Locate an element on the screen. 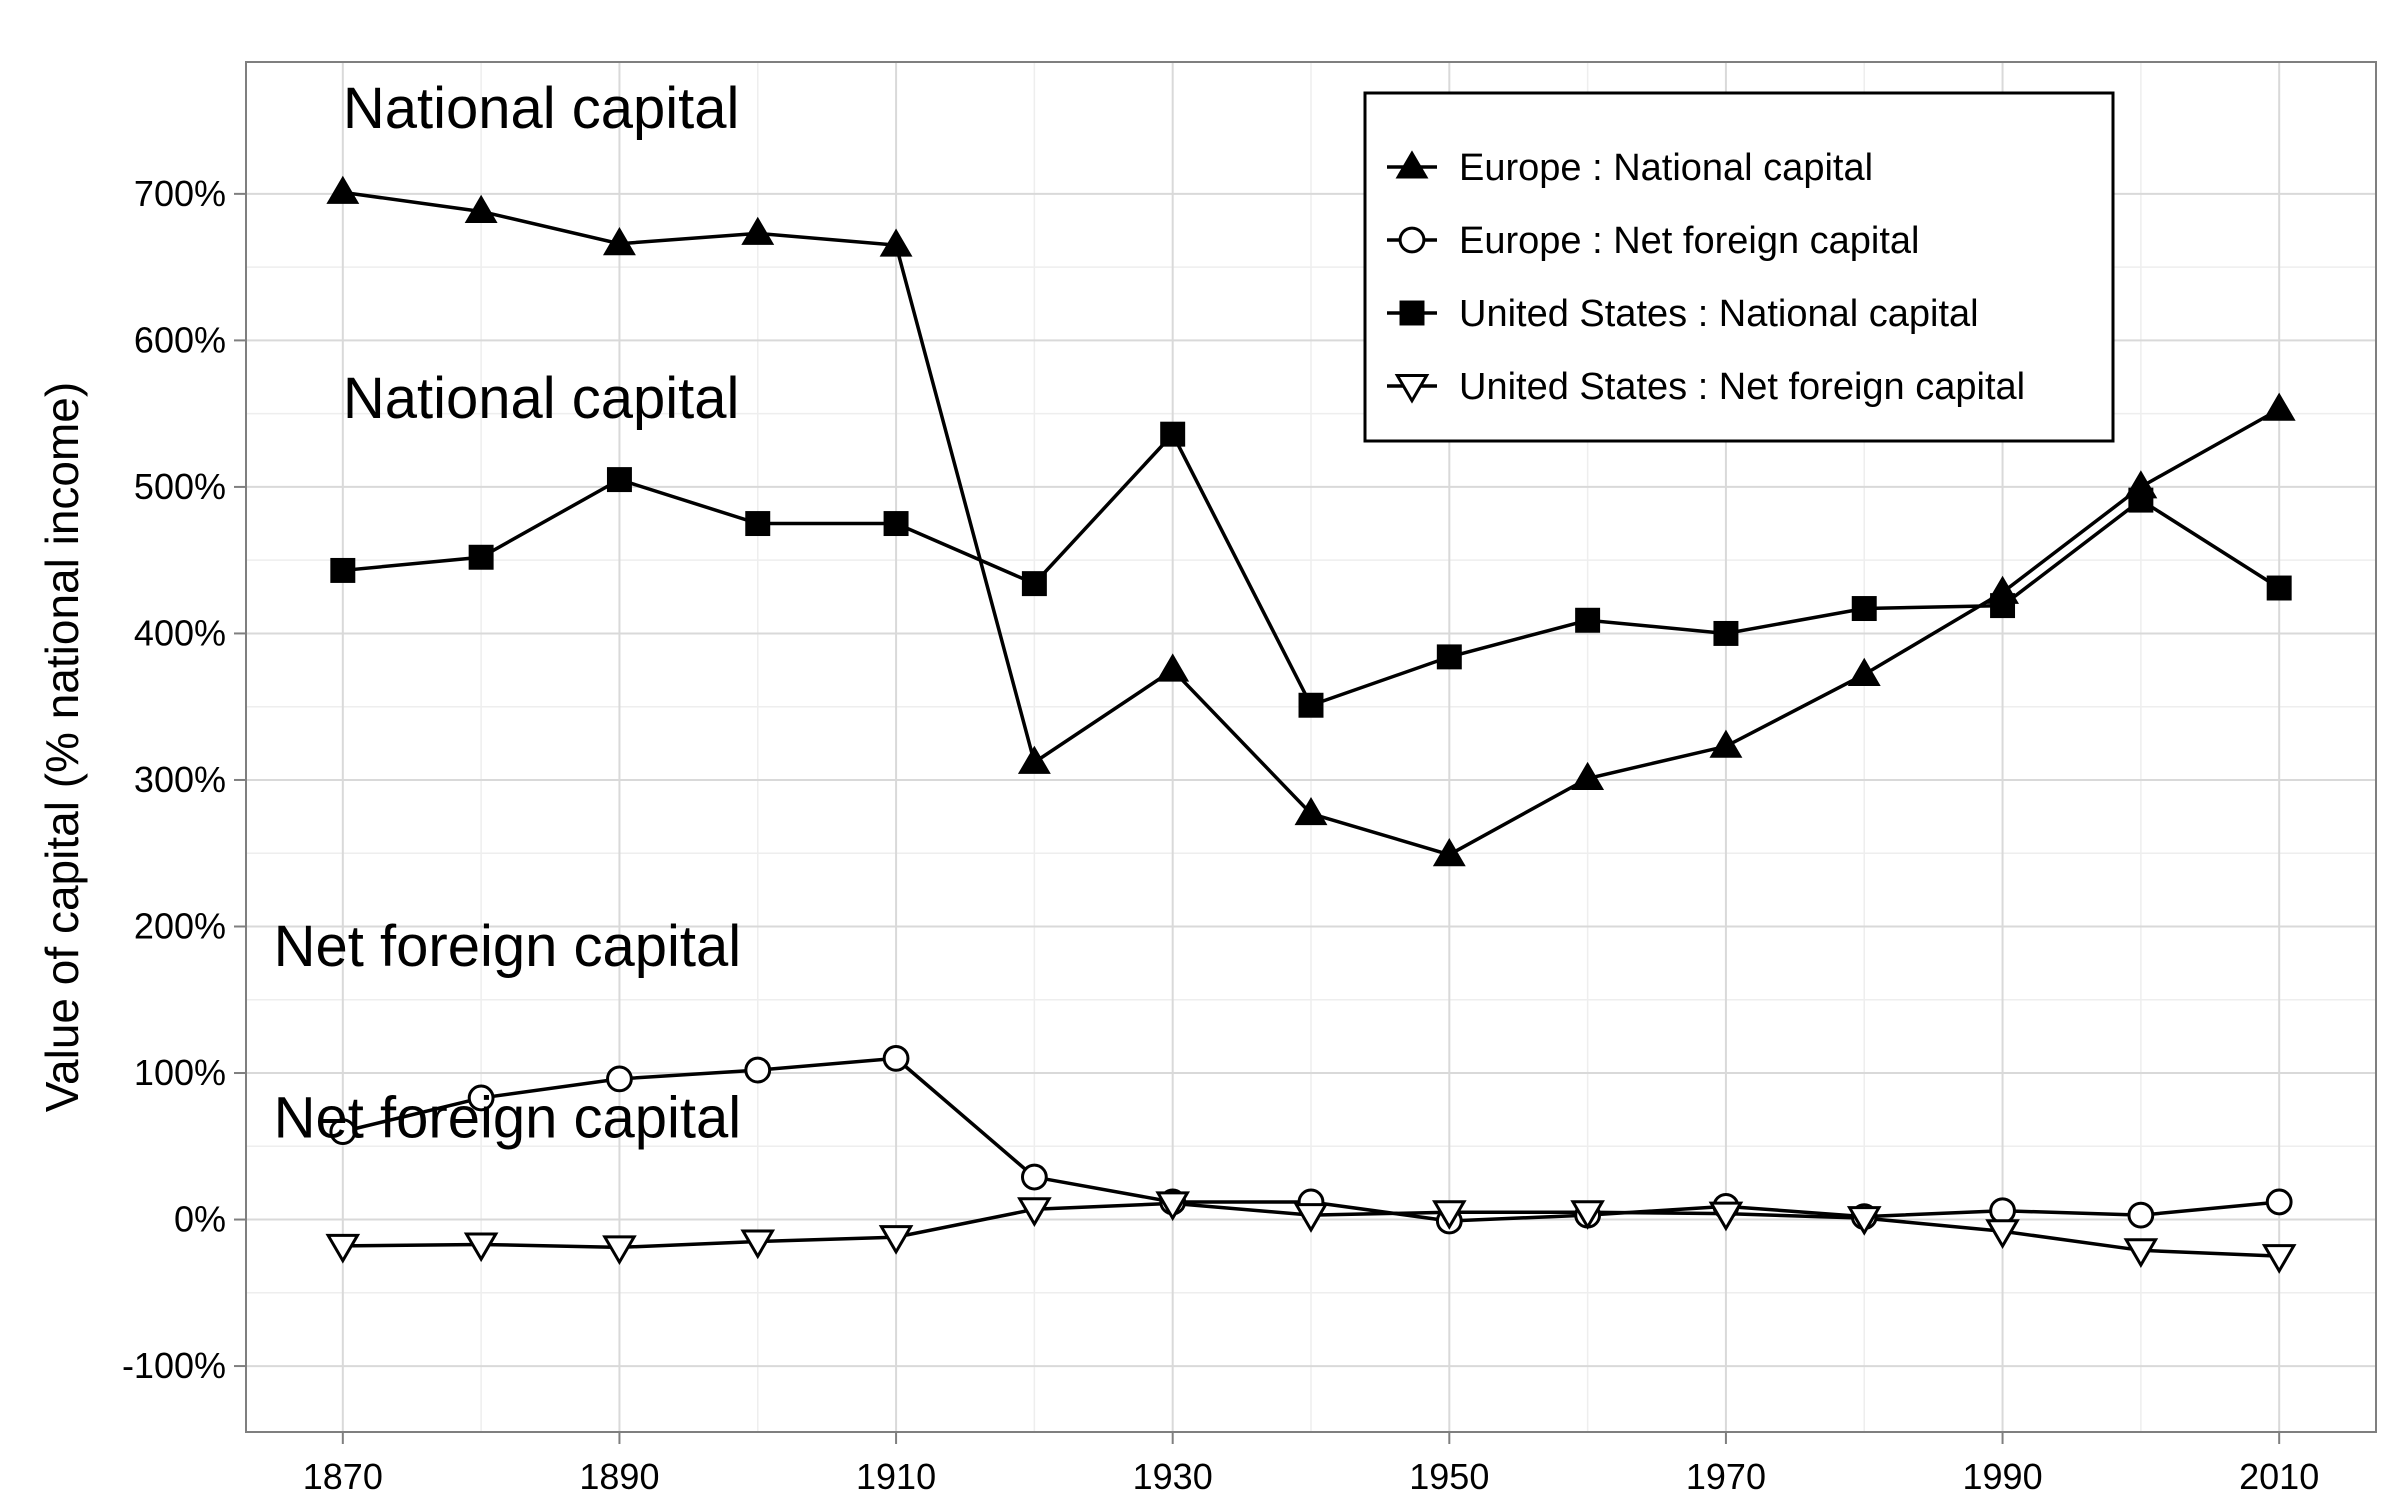  y-tick-label: 700% is located at coordinates (180, 193).